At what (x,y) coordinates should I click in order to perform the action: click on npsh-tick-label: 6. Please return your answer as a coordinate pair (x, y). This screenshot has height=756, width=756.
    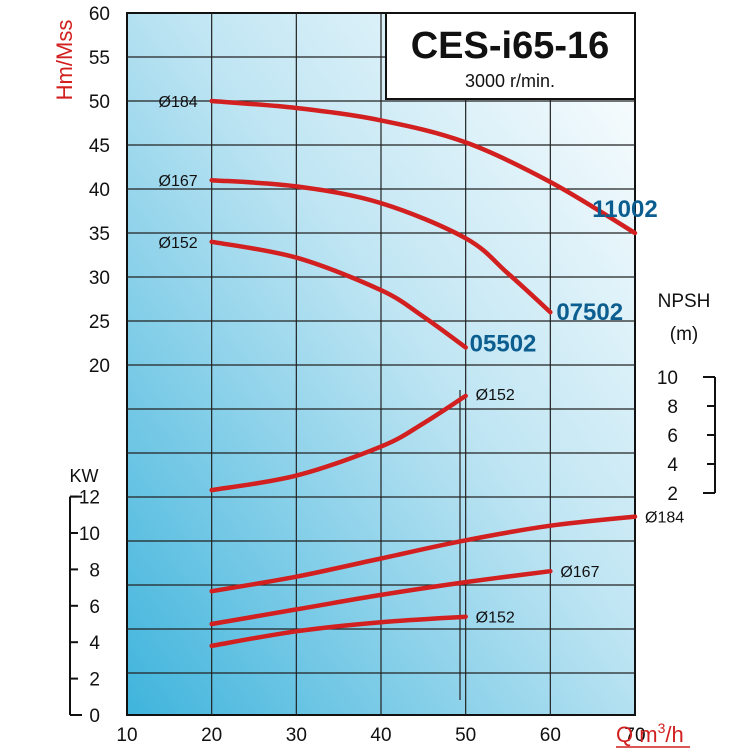
    Looking at the image, I should click on (672, 436).